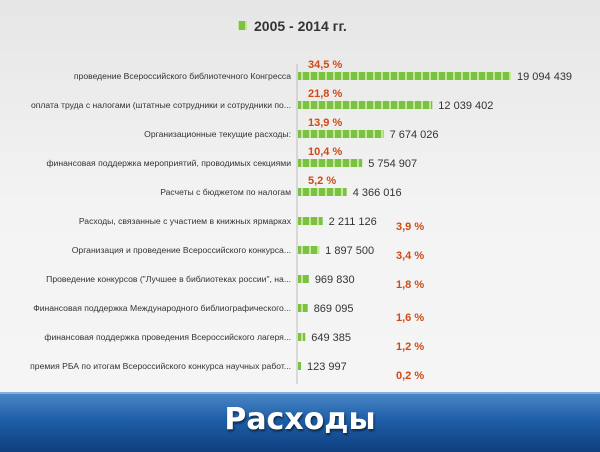 The width and height of the screenshot is (600, 452). What do you see at coordinates (414, 135) in the screenshot?
I see `value-label: 7 674 026` at bounding box center [414, 135].